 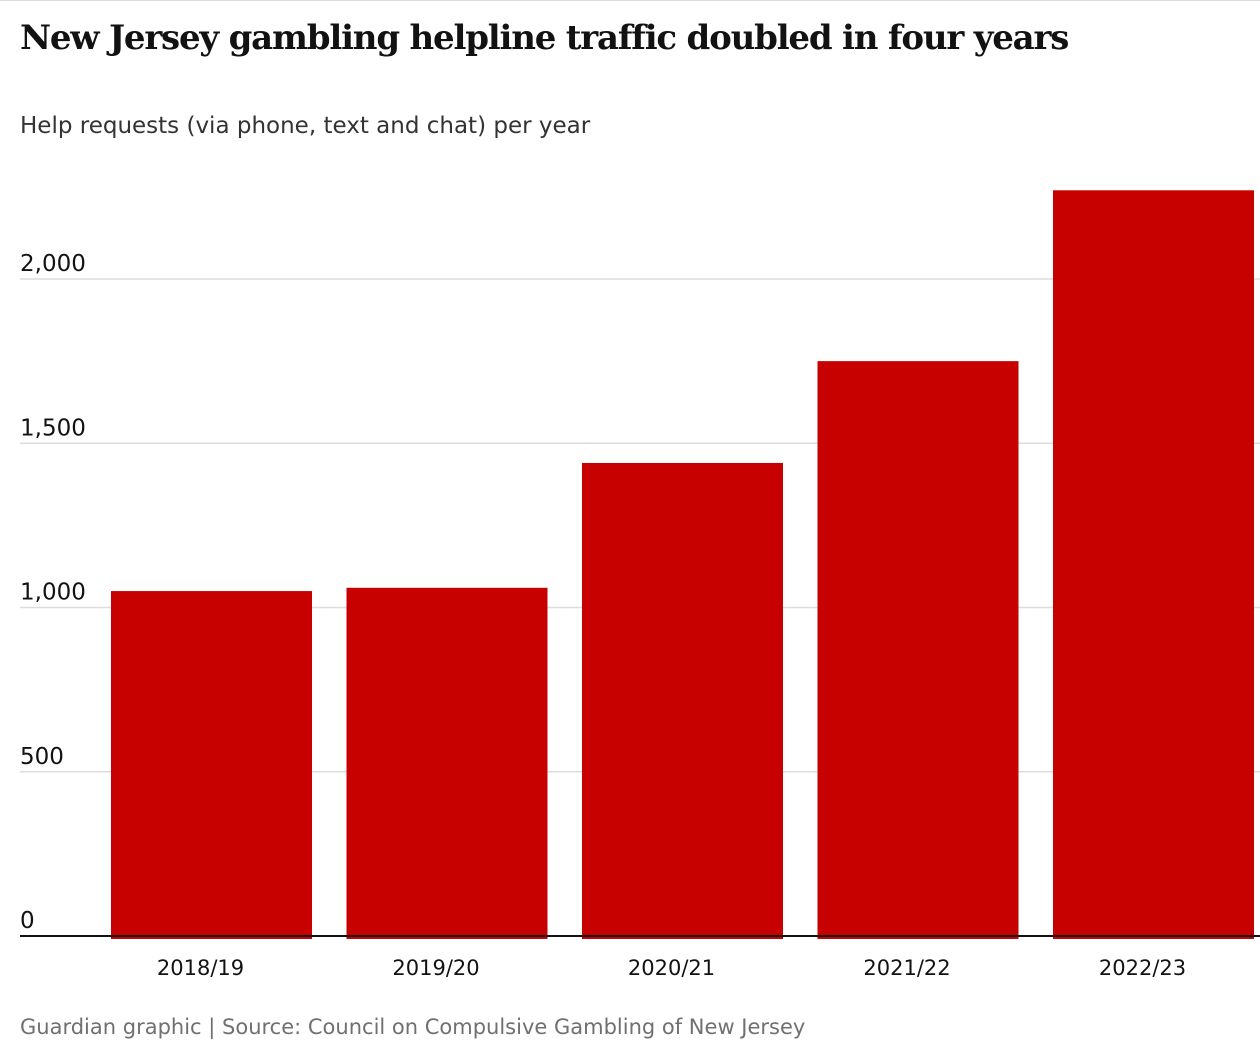 What do you see at coordinates (53, 428) in the screenshot?
I see `y-tick-label: 1,500` at bounding box center [53, 428].